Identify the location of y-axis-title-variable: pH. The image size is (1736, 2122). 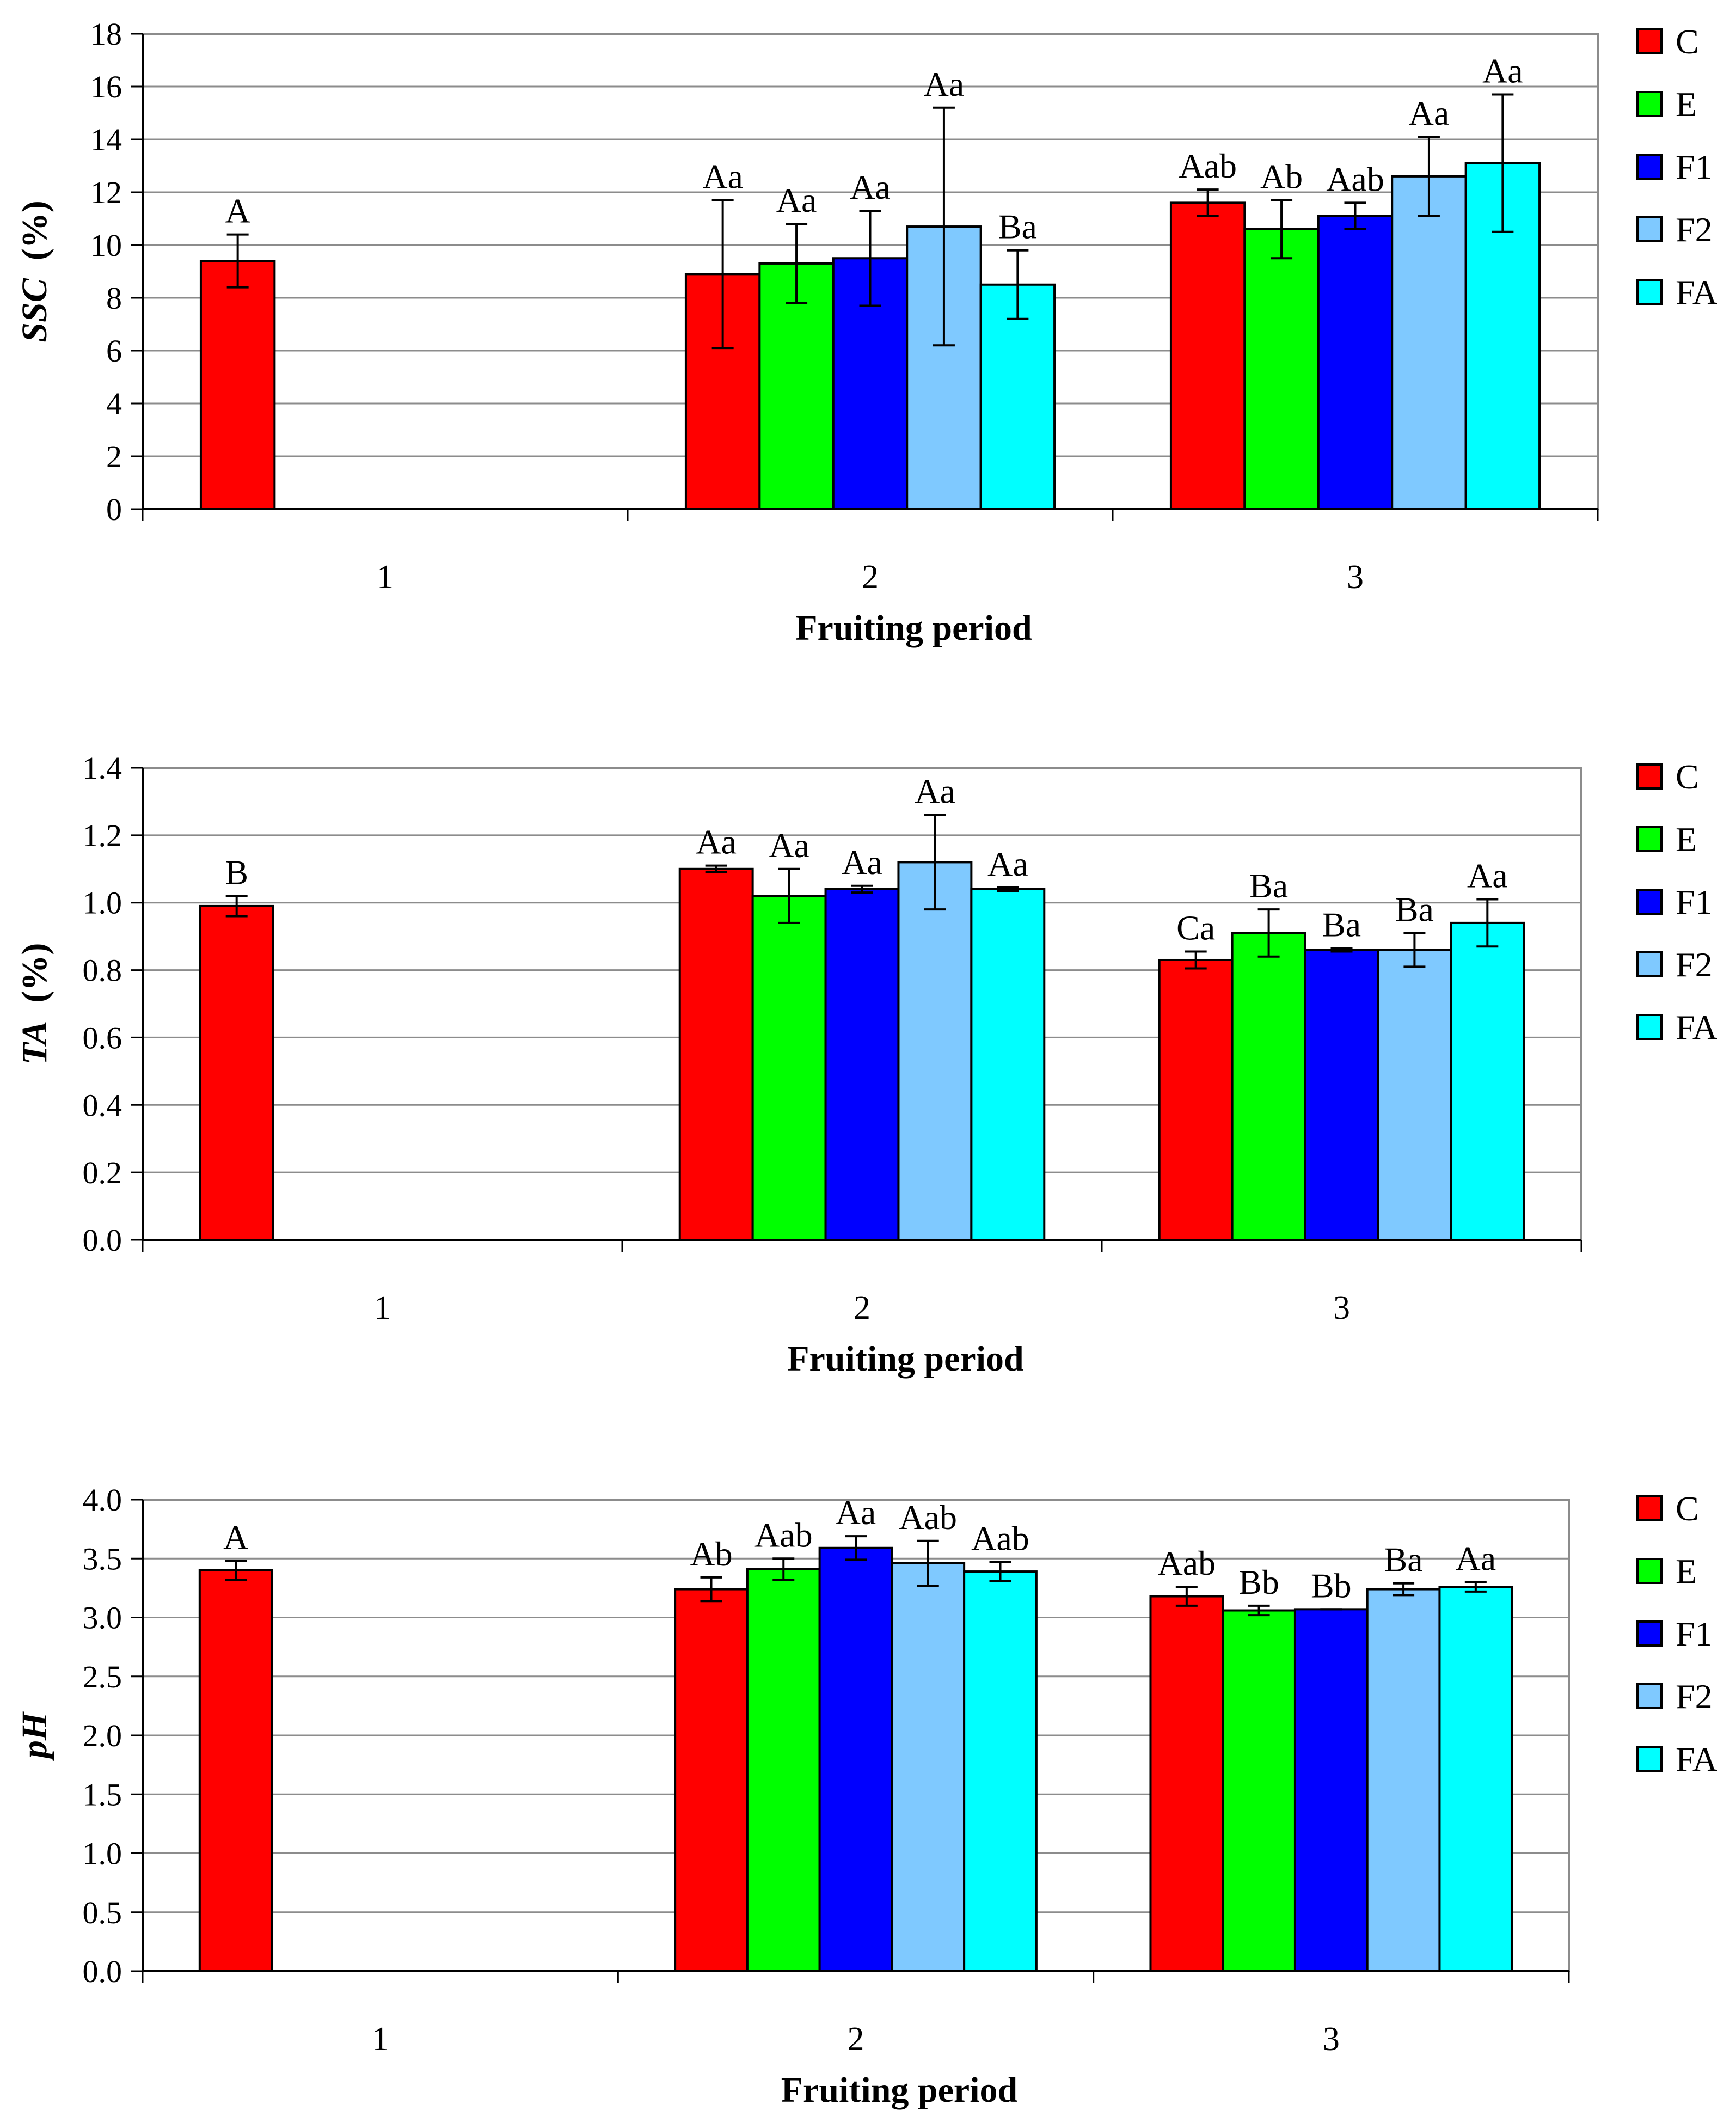
(34, 1736).